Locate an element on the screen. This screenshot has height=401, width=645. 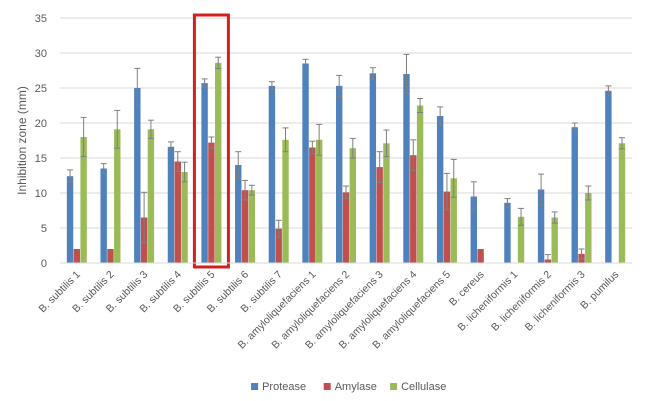
highlight-box-layer is located at coordinates (211, 141).